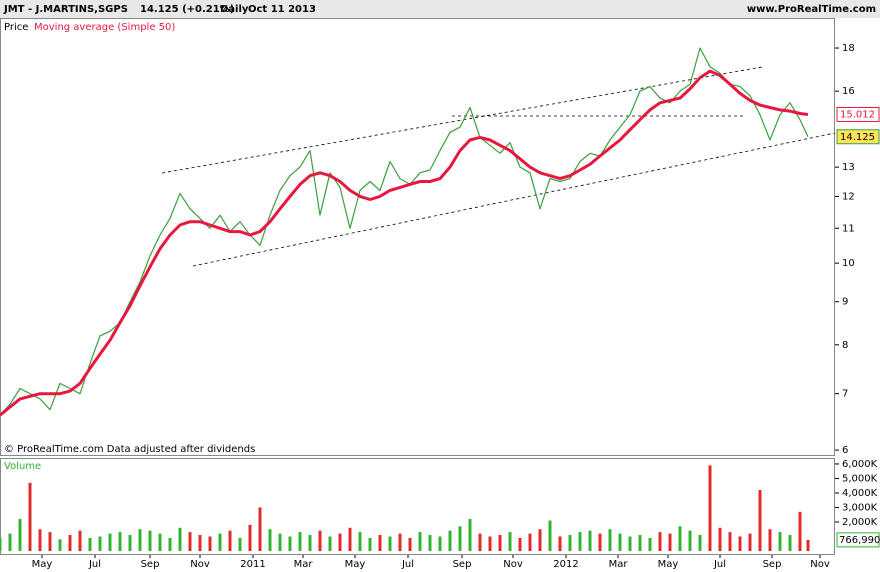 This screenshot has width=880, height=572. What do you see at coordinates (104, 27) in the screenshot?
I see `legend-ma: Moving average (Simple 50)` at bounding box center [104, 27].